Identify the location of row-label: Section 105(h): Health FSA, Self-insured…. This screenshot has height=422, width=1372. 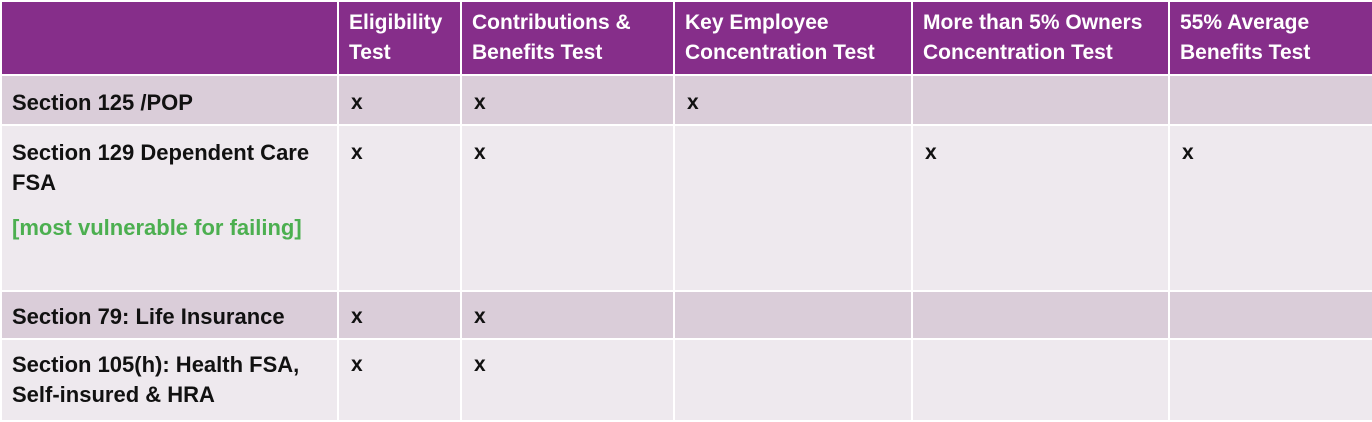
(169, 380).